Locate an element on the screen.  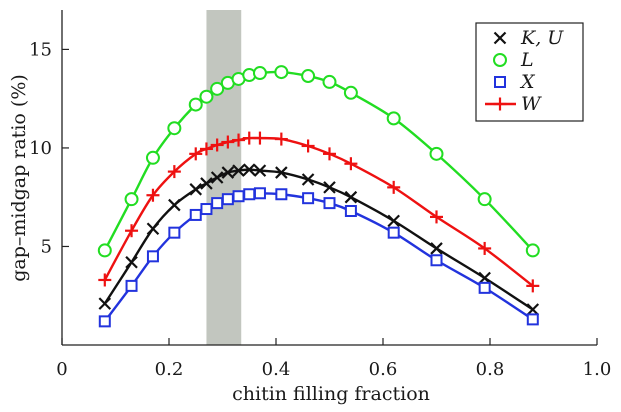
x-tick-label: 0.6 is located at coordinates (383, 369).